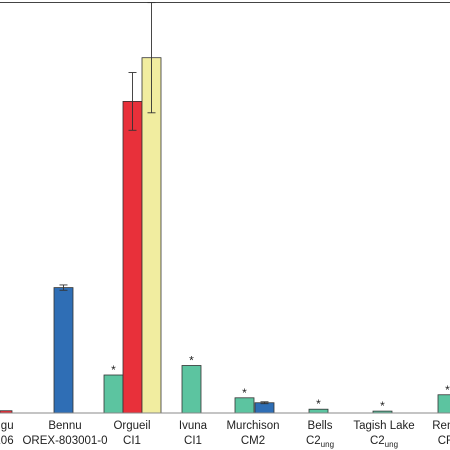  Describe the element at coordinates (7, 426) in the screenshot. I see `x-tick-label-line1-0: ugu` at that location.